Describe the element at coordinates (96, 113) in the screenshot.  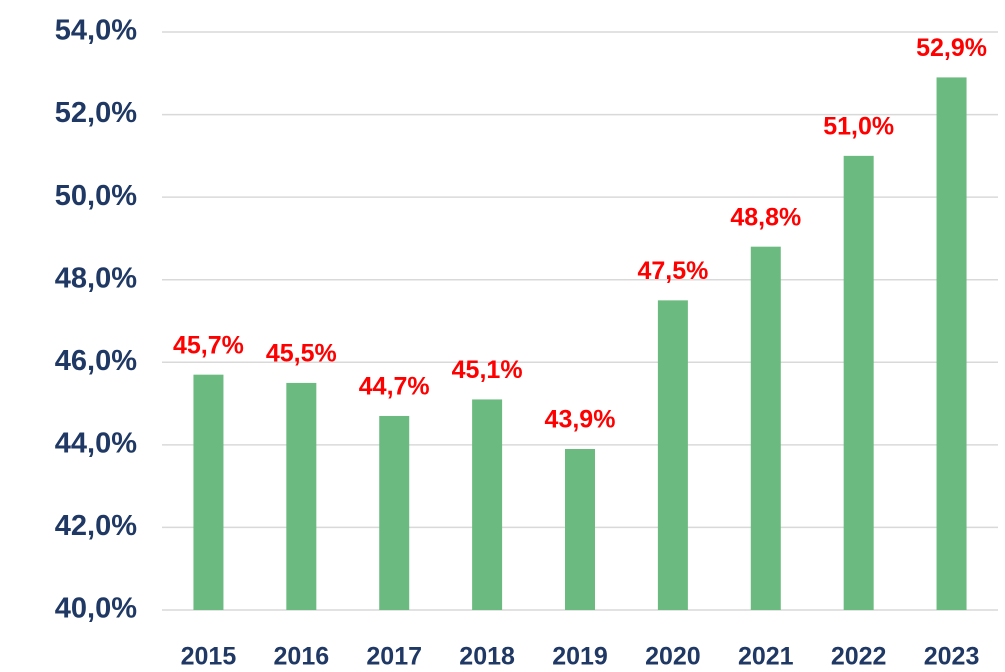
I see `y-tick-label: 52,0%` at that location.